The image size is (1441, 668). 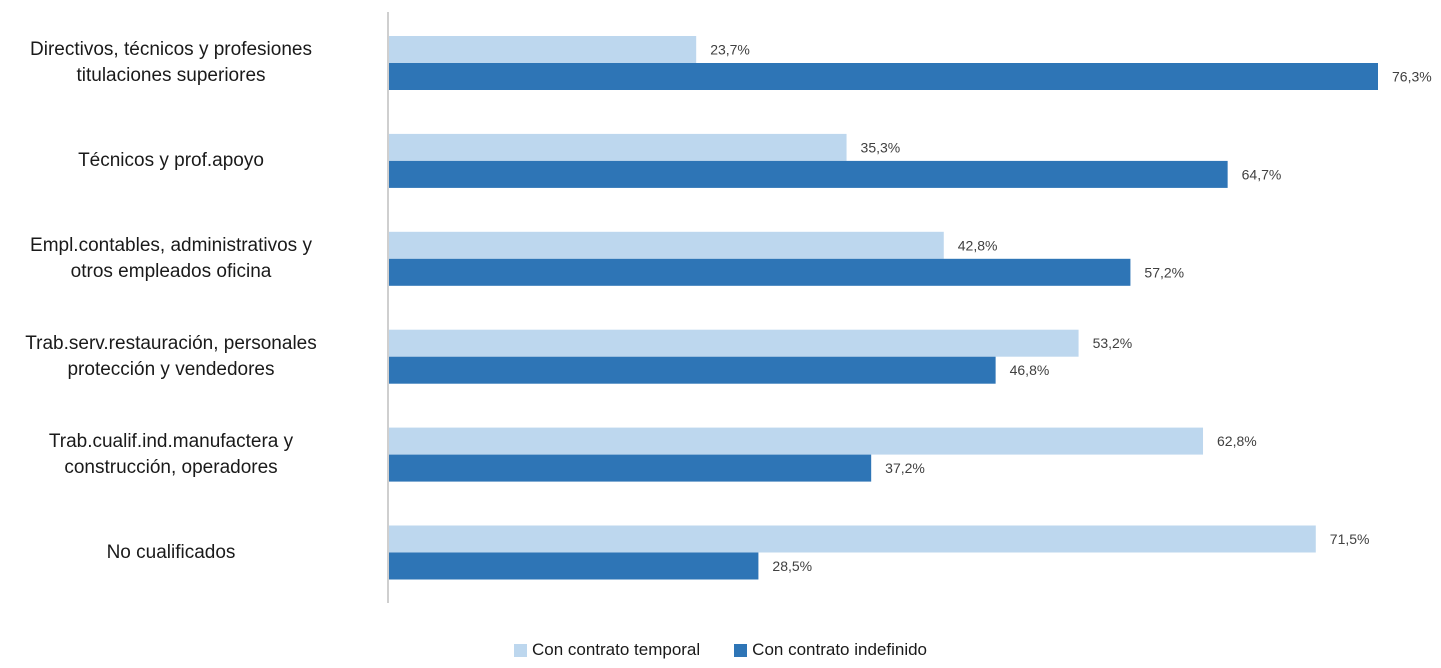 I want to click on bar-indefinido-tecnicos, so click(x=808, y=174).